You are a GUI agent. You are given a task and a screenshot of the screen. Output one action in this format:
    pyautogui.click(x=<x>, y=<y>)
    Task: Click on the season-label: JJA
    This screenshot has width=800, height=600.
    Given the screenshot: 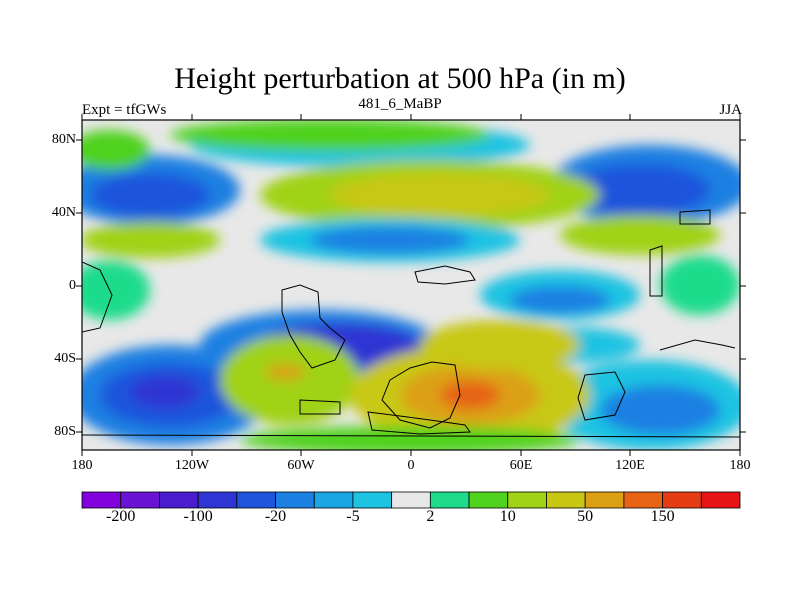 What is the action you would take?
    pyautogui.click(x=730, y=110)
    